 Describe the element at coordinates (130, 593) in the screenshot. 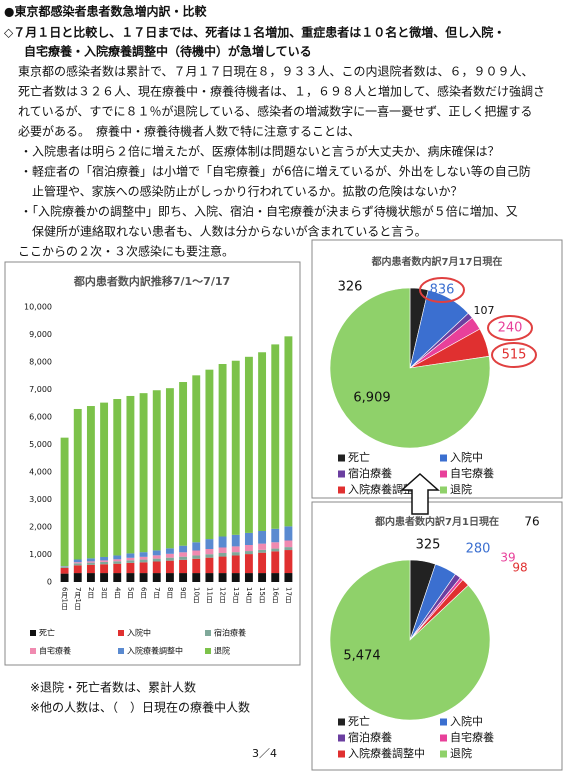

I see `x-tick-label: 5日` at that location.